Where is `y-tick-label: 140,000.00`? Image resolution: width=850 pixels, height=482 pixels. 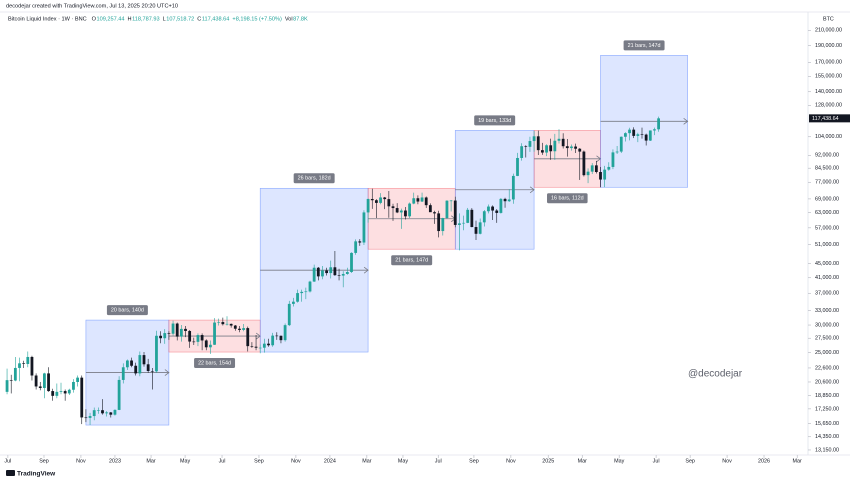 y-tick-label: 140,000.00 is located at coordinates (828, 92).